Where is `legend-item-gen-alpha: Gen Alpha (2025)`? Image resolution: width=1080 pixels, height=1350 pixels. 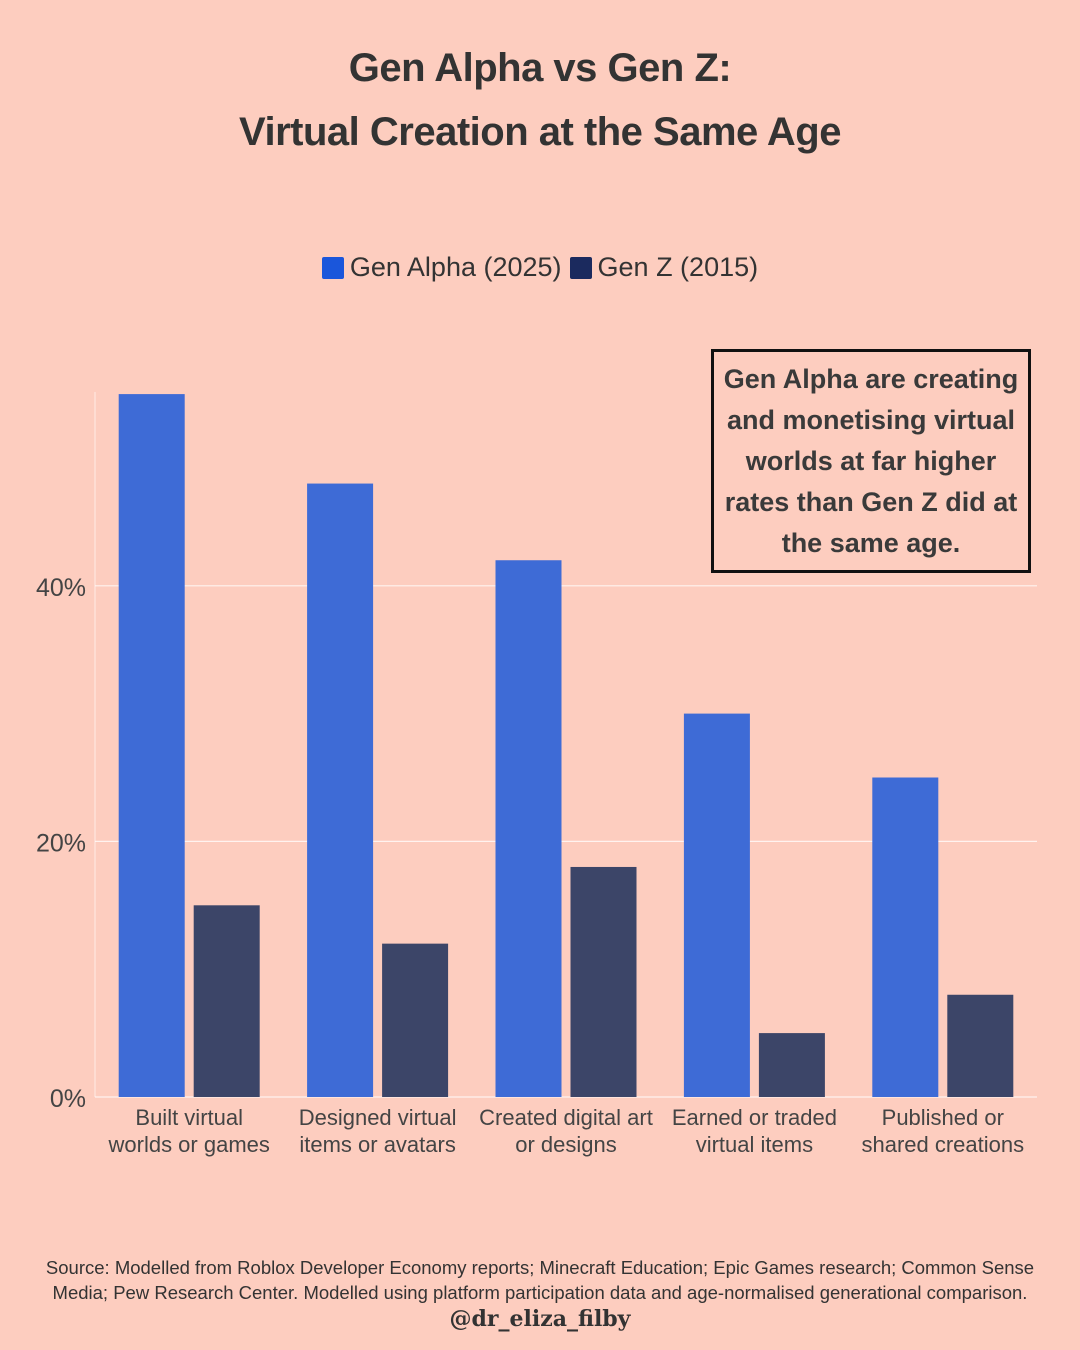
legend-item-gen-alpha: Gen Alpha (2025) is located at coordinates (441, 267).